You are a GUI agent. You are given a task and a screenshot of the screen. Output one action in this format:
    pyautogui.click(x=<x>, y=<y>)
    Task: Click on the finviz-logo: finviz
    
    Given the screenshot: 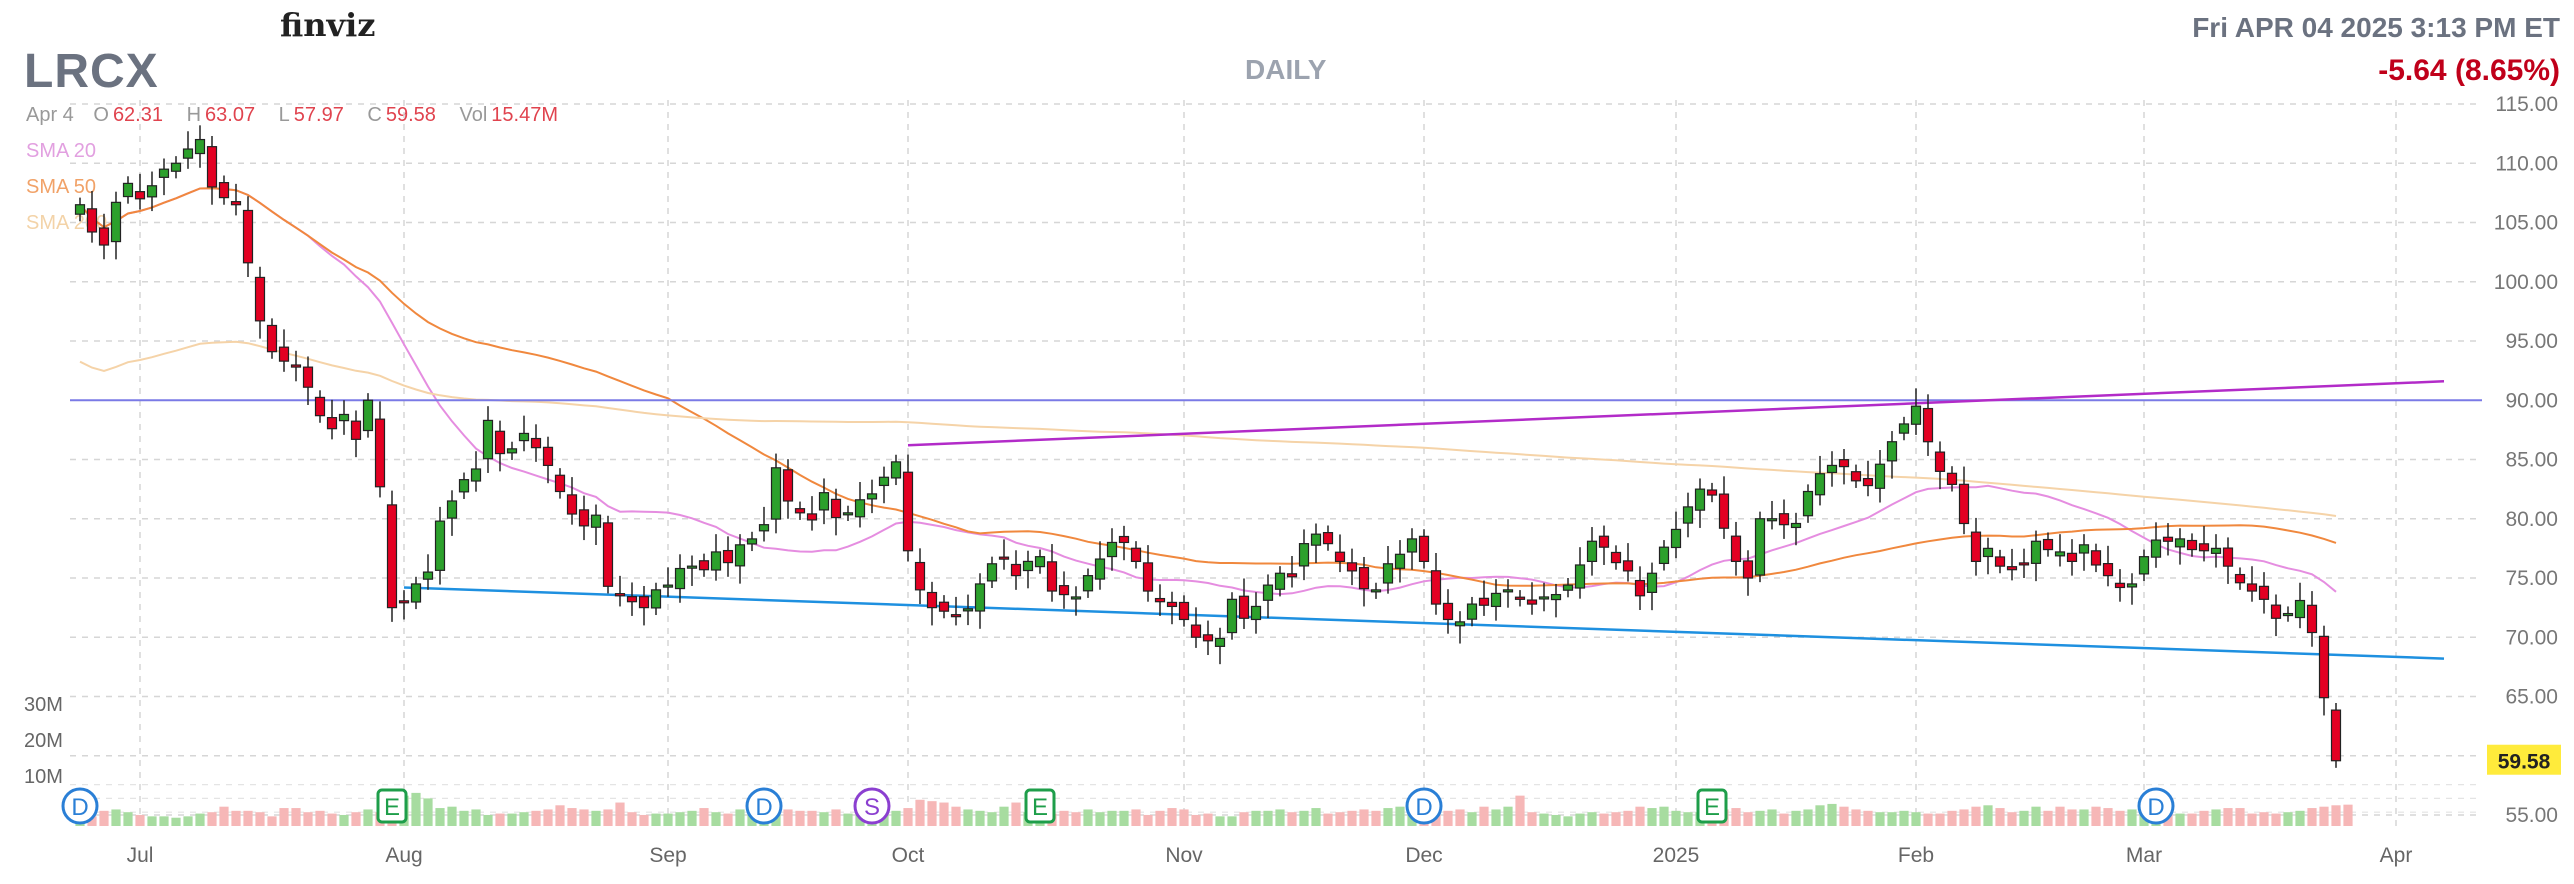 What is the action you would take?
    pyautogui.click(x=328, y=25)
    